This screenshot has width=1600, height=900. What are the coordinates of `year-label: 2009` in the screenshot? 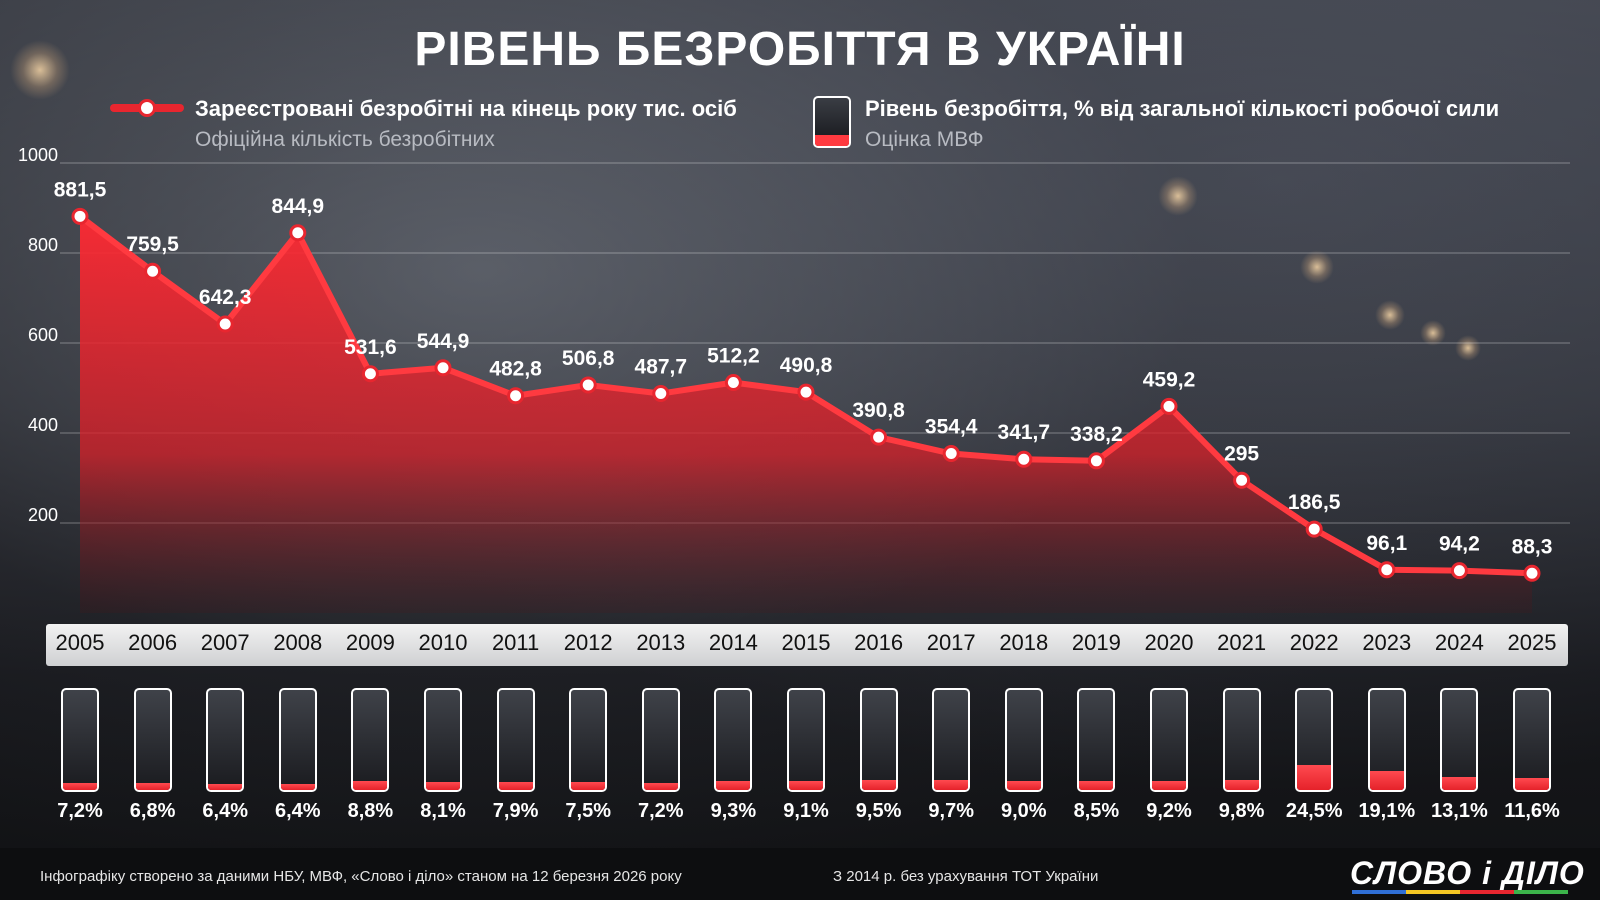 It's located at (370, 642).